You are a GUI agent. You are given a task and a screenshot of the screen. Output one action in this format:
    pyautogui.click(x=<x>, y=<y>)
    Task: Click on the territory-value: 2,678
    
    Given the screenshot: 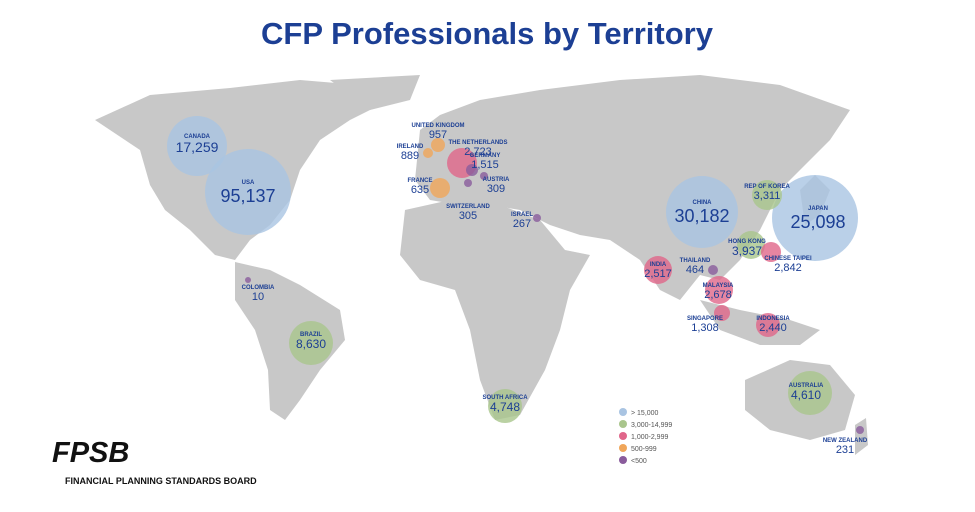 What is the action you would take?
    pyautogui.click(x=718, y=295)
    